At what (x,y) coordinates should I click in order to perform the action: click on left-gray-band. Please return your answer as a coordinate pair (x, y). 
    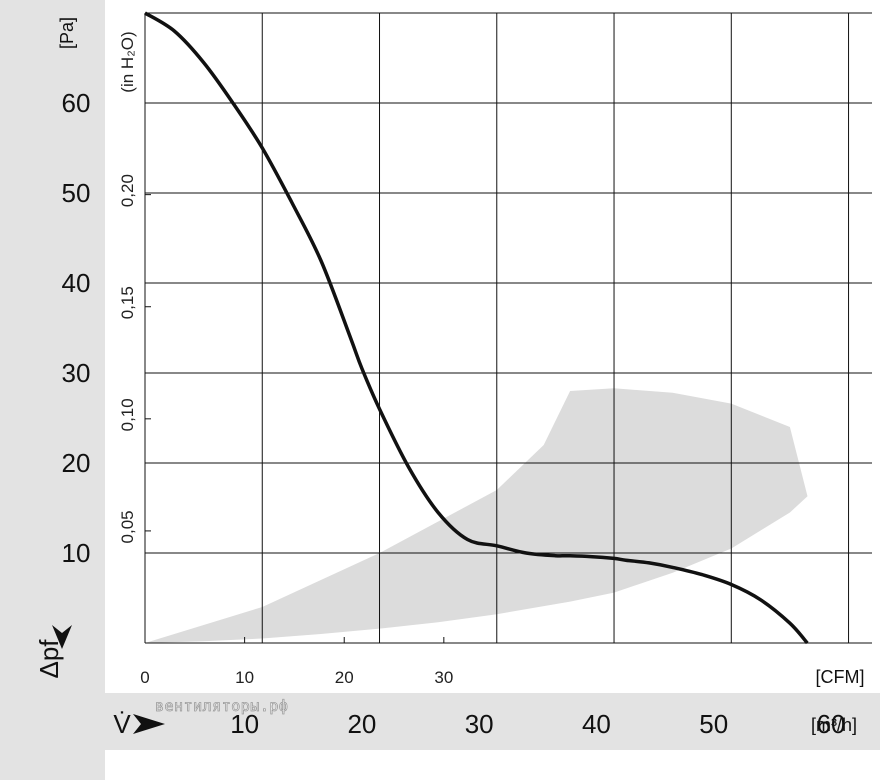
    Looking at the image, I should click on (52, 390).